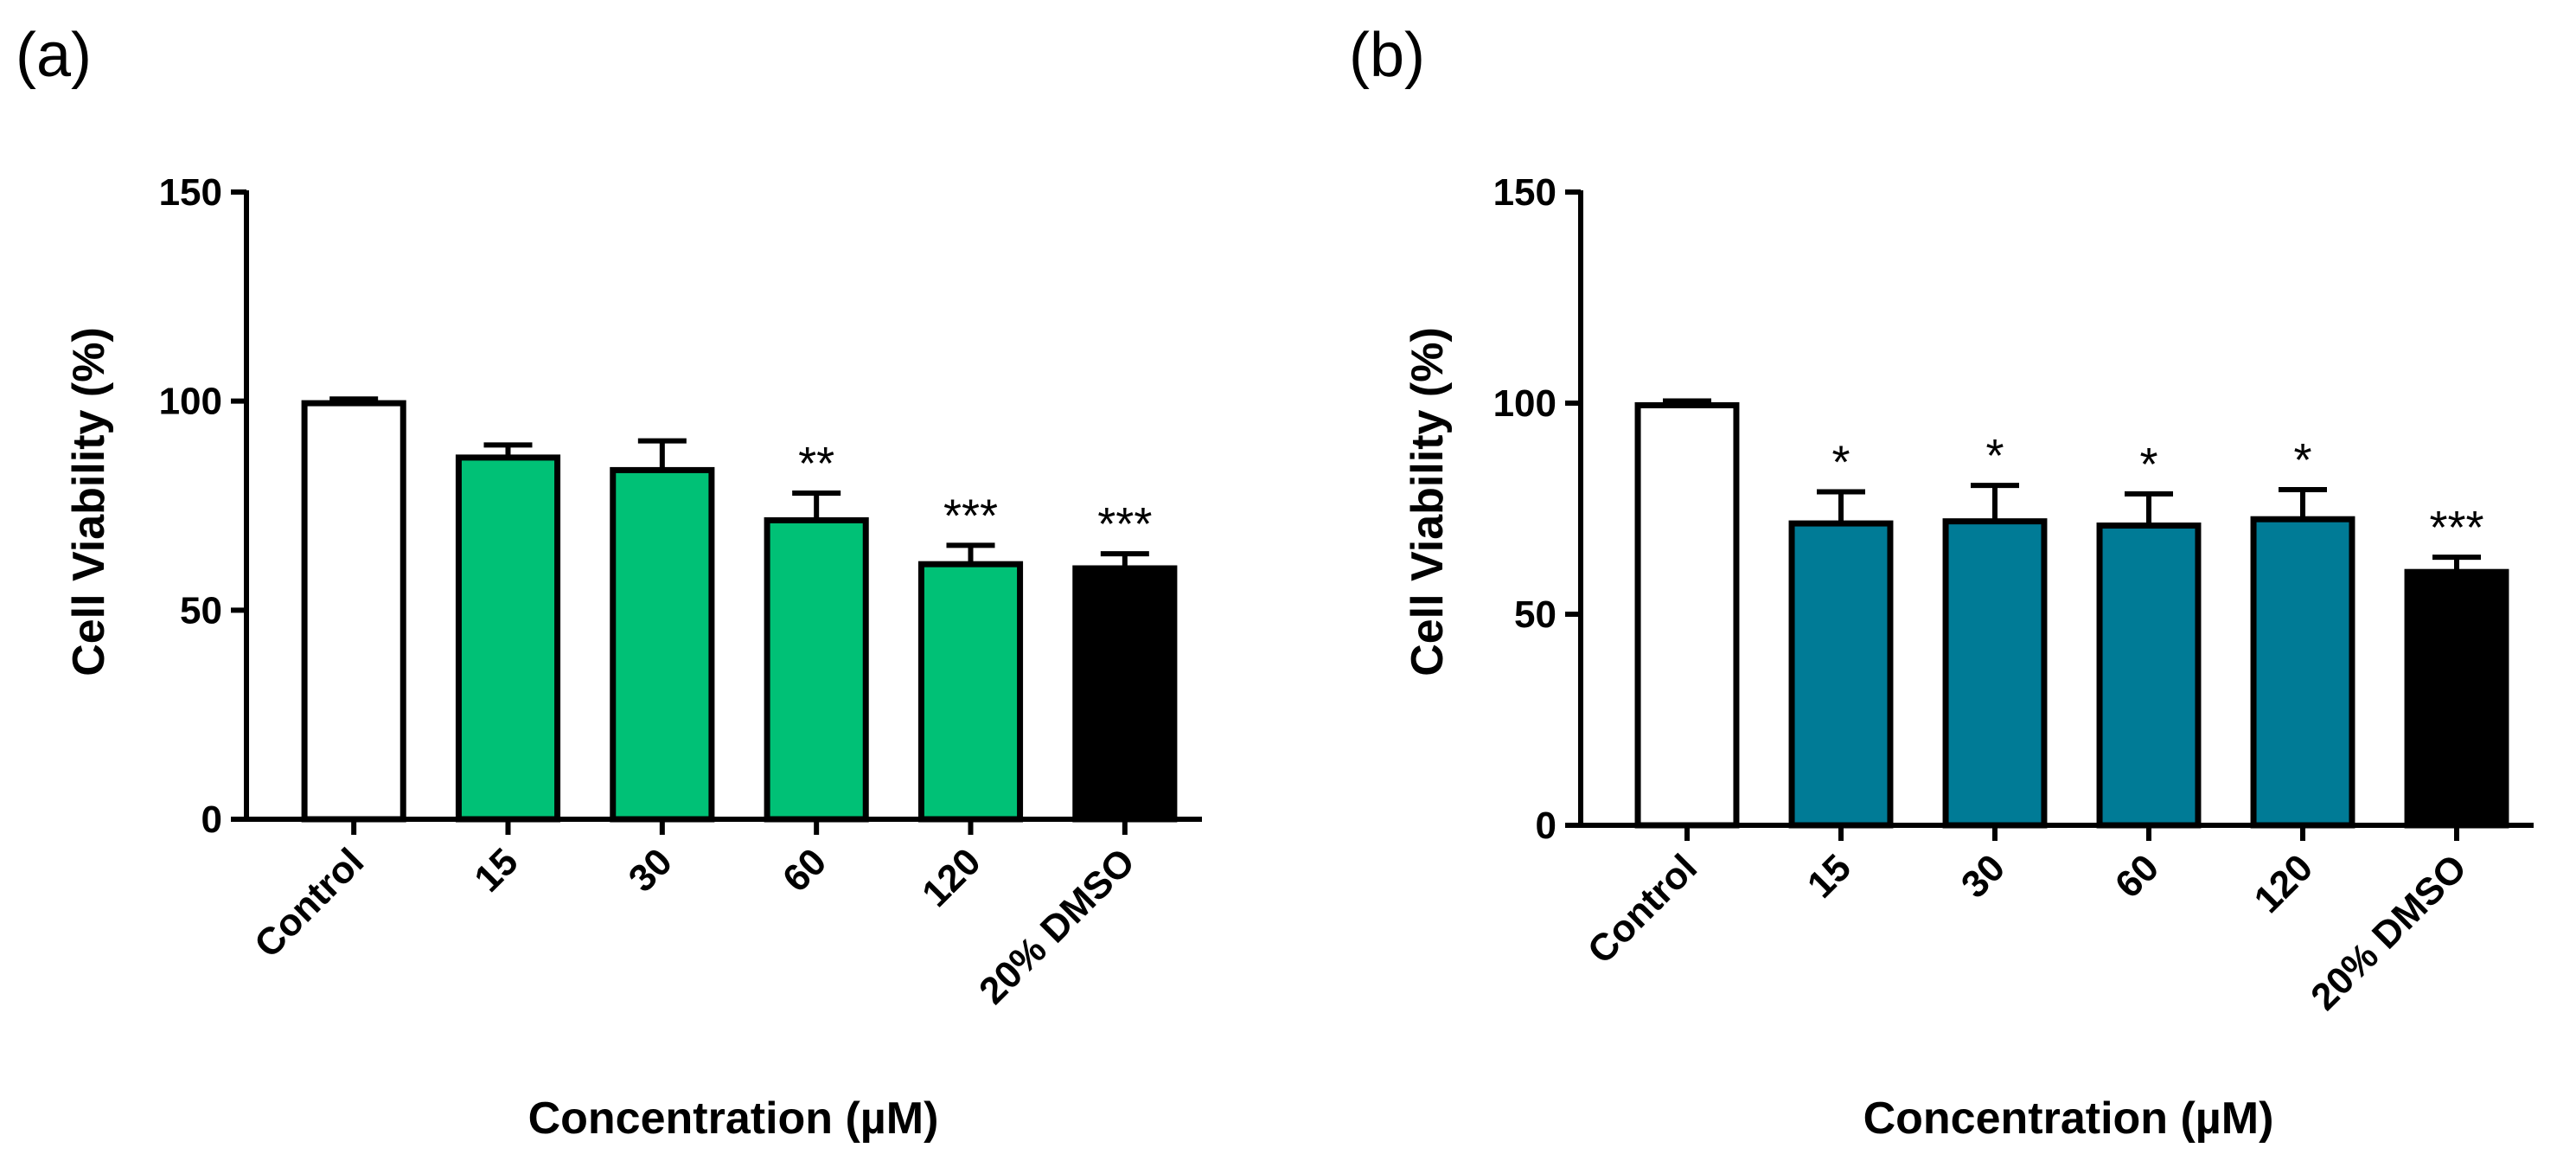  Describe the element at coordinates (1535, 614) in the screenshot. I see `panel-b-y-tick-label: 50` at that location.